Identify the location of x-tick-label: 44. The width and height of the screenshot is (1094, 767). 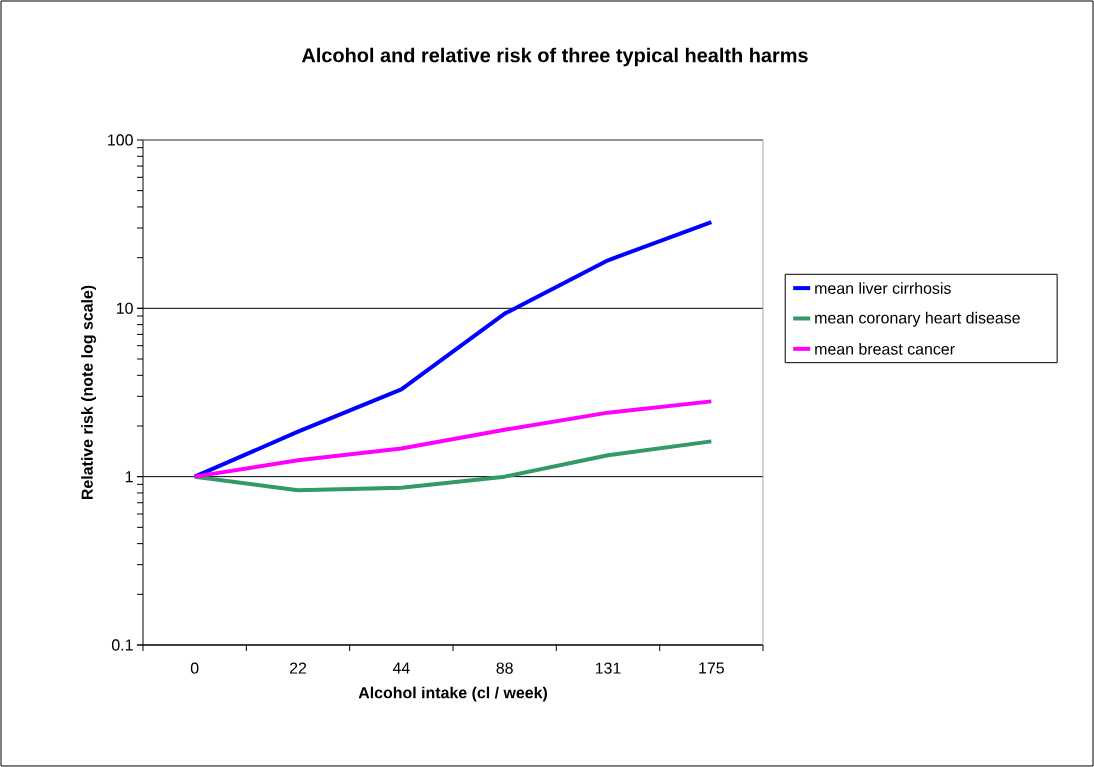
(401, 668).